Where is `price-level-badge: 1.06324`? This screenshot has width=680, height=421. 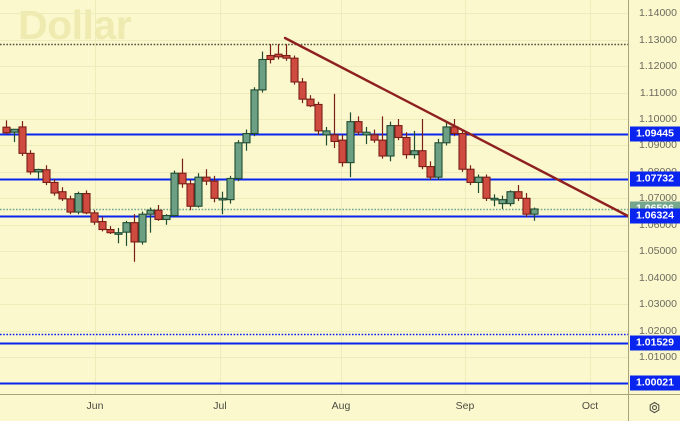
price-level-badge: 1.06324 is located at coordinates (655, 216).